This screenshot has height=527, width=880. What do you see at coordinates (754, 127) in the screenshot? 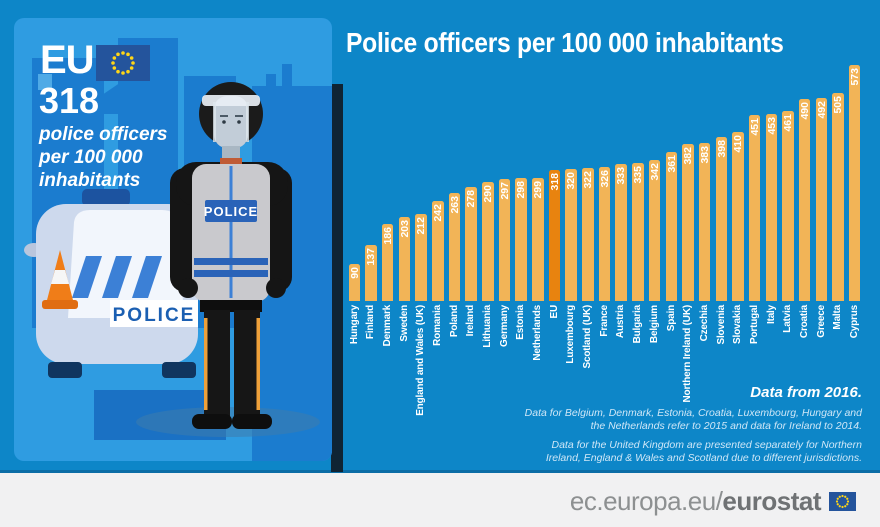
I see `bar-value-label: 451` at bounding box center [754, 127].